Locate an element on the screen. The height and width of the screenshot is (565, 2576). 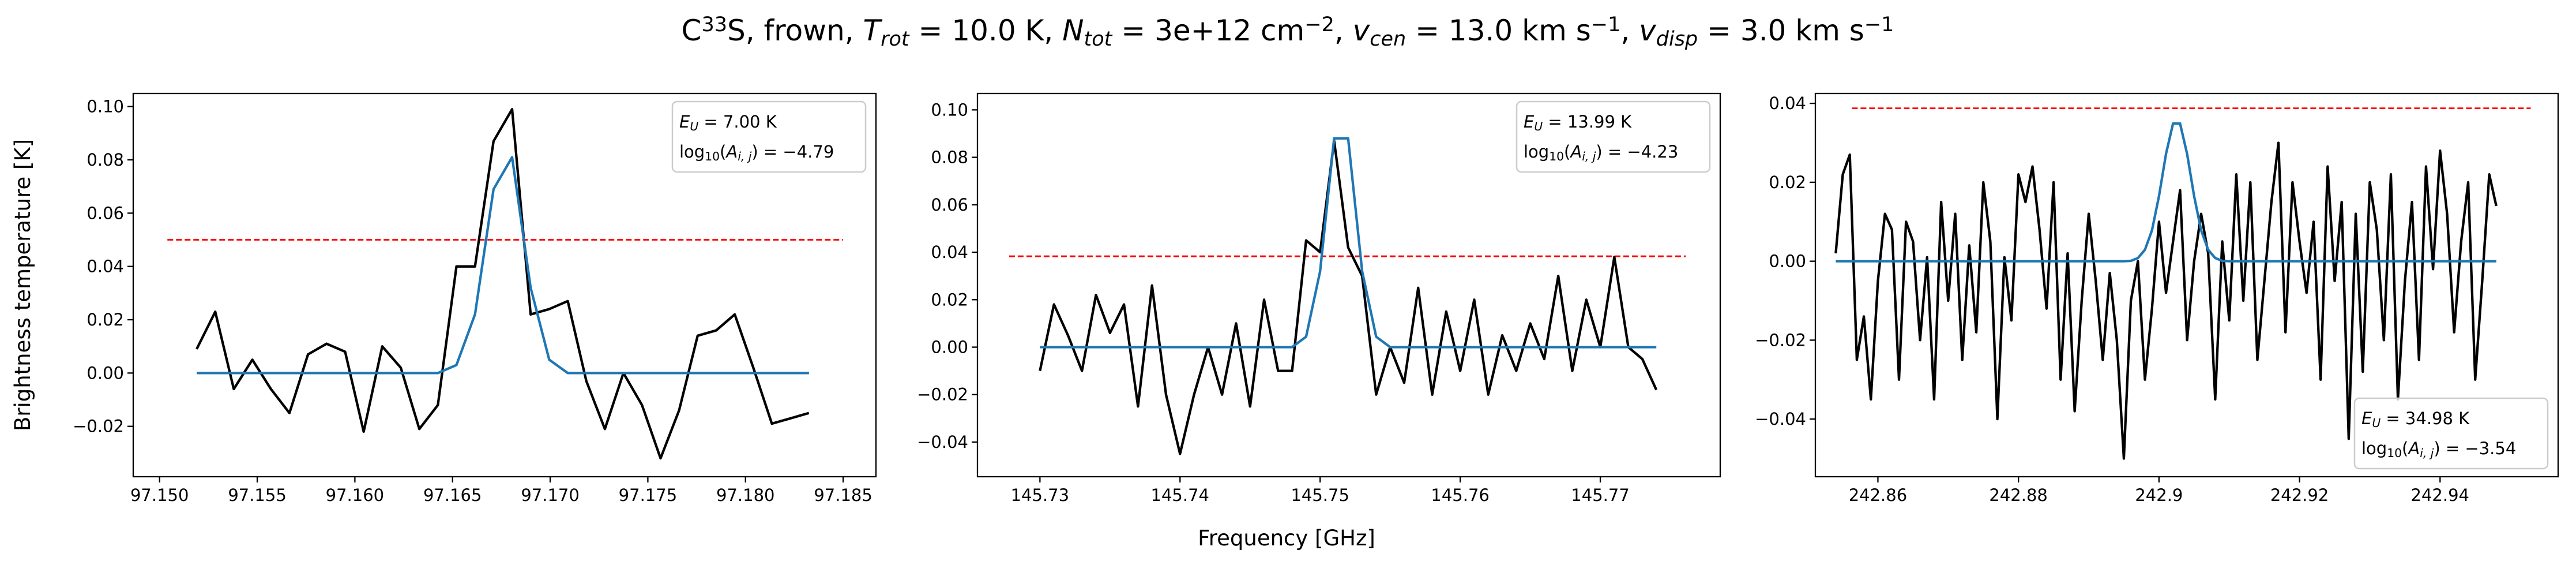
text-segment: disp is located at coordinates (1677, 39).